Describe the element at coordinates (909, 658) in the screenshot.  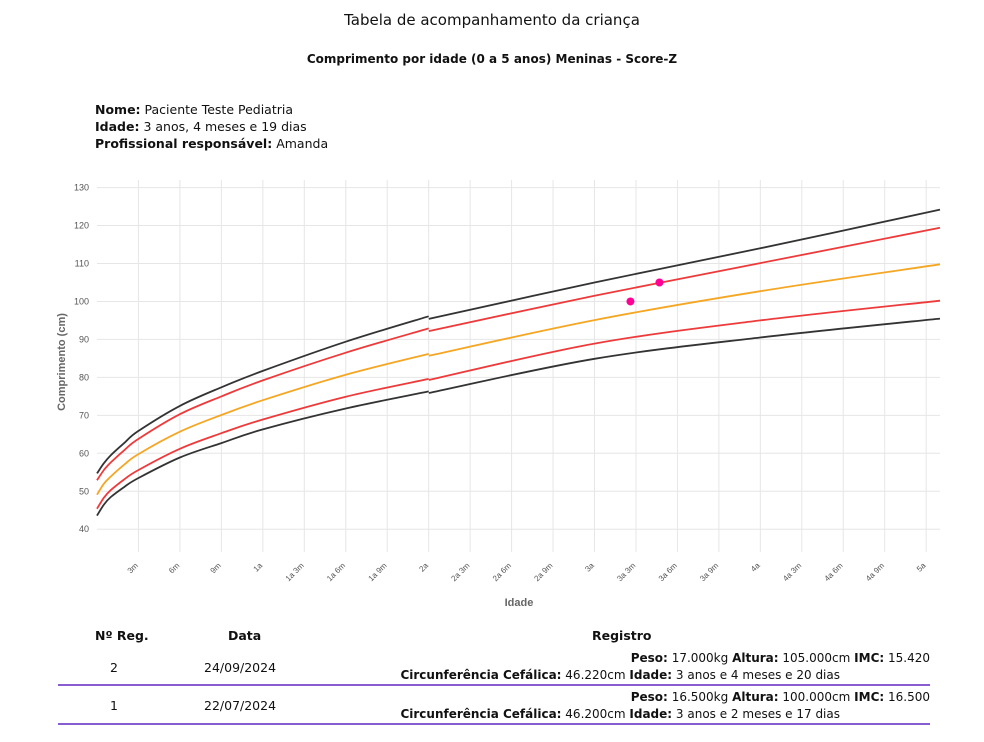
I see `imc-value: 15.420` at that location.